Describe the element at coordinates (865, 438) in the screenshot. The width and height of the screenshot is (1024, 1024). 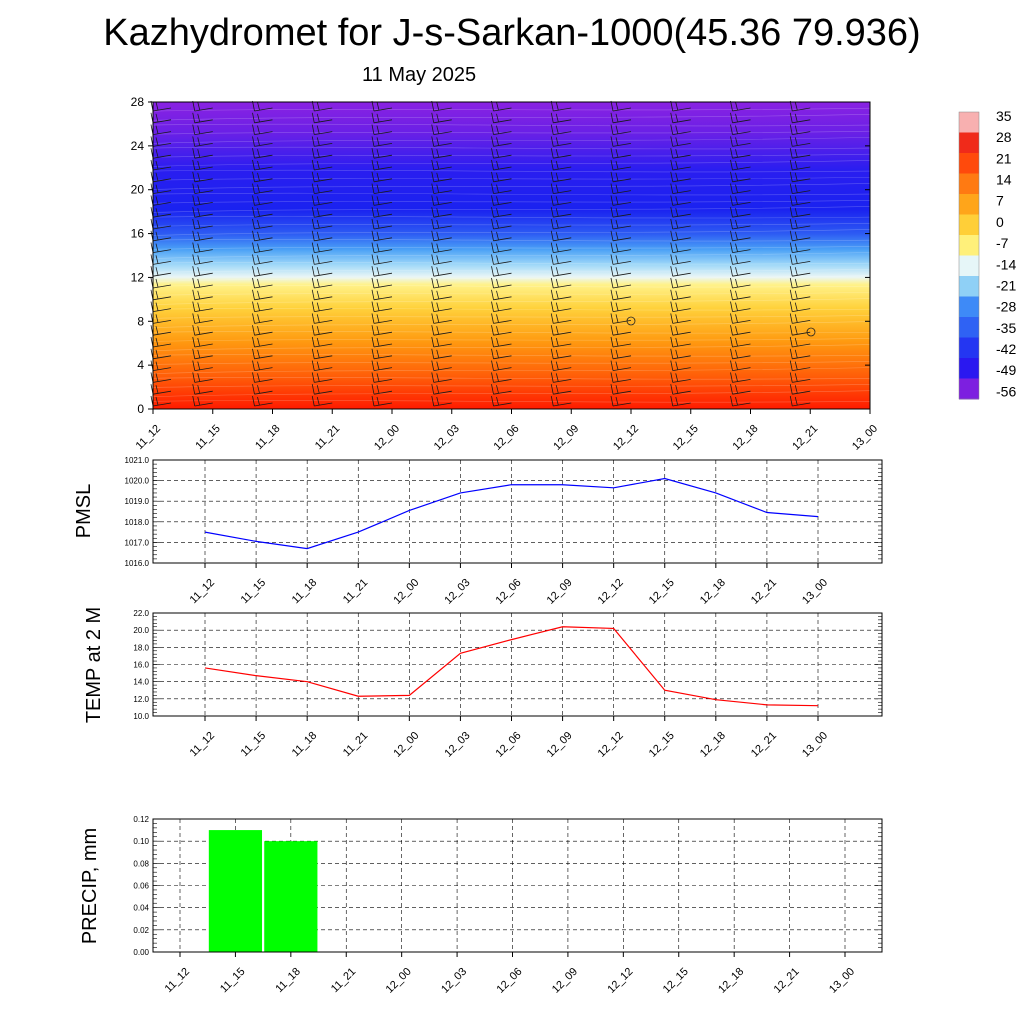
I see `x-tick-label: 13_00` at that location.